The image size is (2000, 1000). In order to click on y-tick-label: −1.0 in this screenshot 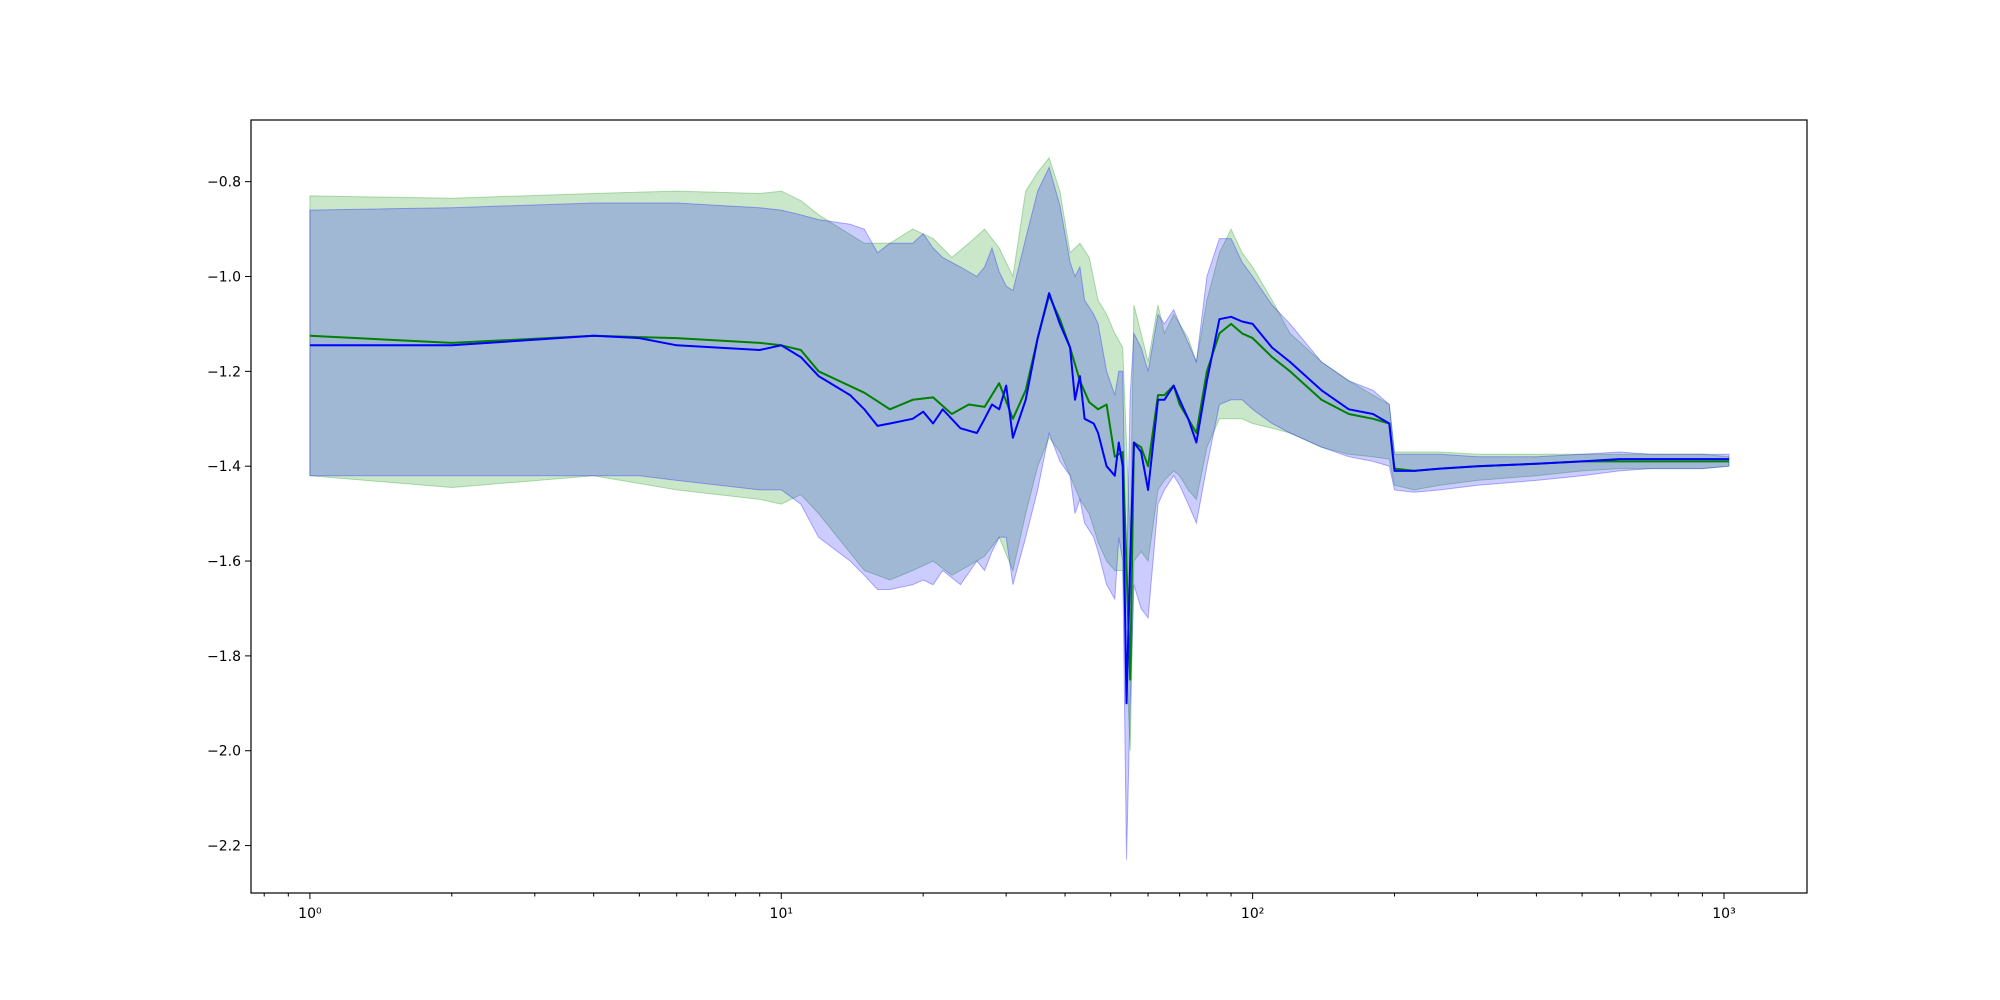, I will do `click(224, 277)`.